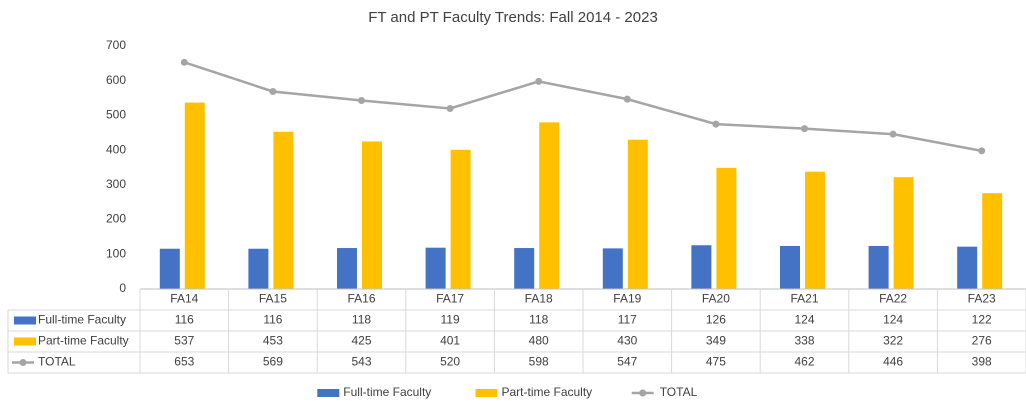  What do you see at coordinates (716, 362) in the screenshot?
I see `table-cell: 475` at bounding box center [716, 362].